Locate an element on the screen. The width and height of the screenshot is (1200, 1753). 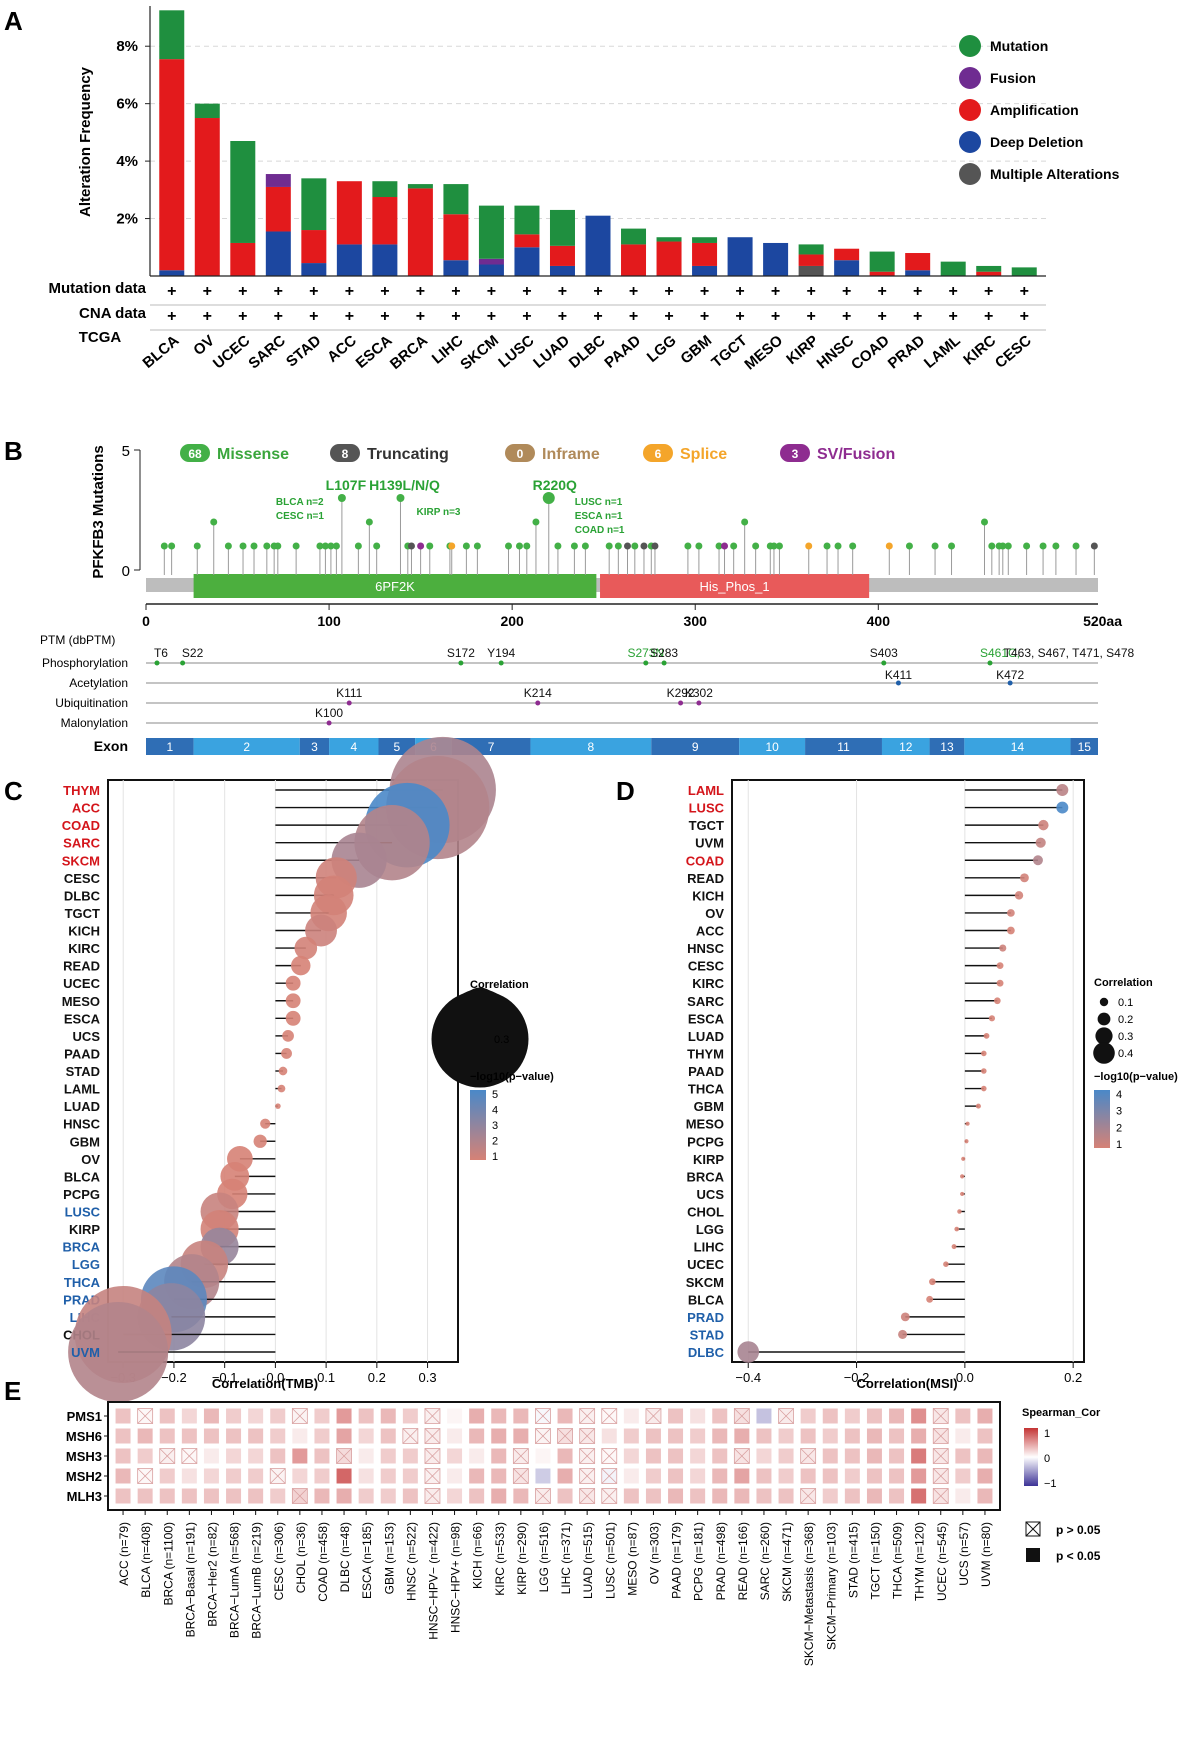
row-label: ESCA is located at coordinates (706, 1018).